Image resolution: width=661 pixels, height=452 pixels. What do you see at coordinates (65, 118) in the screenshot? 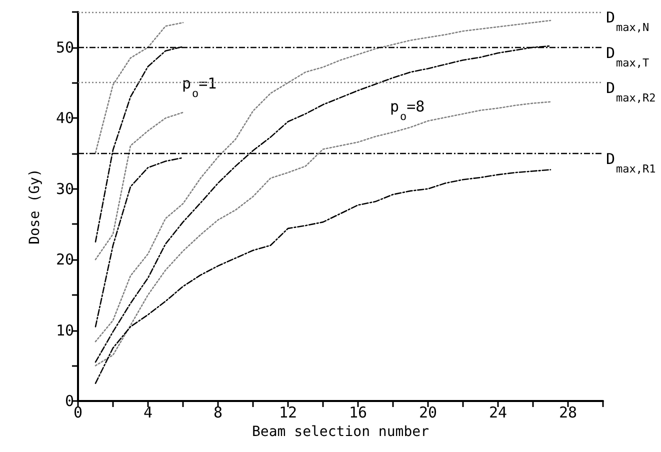
I see `y-tick-label: 40` at bounding box center [65, 118].